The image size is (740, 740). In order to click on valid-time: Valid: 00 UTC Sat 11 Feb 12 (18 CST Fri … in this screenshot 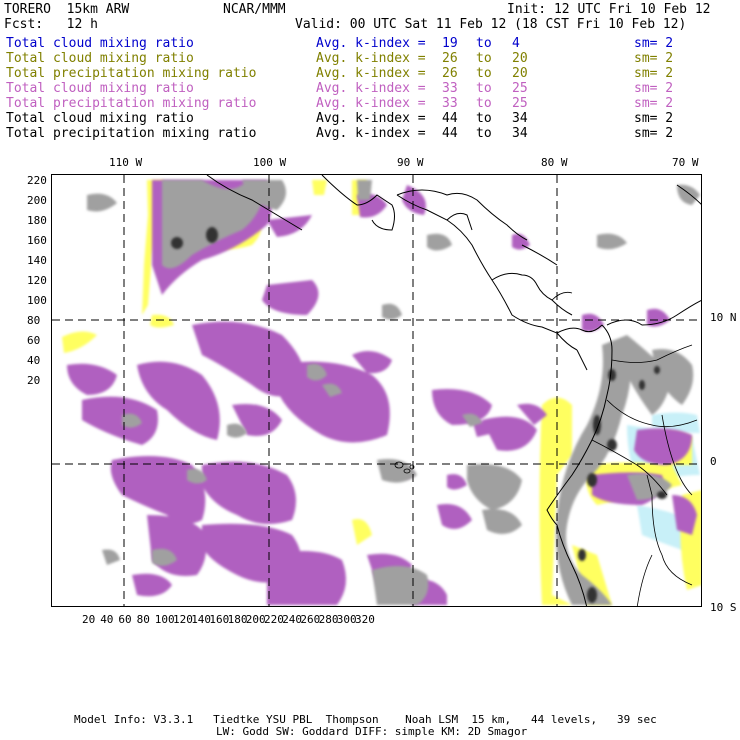, I will do `click(491, 24)`.